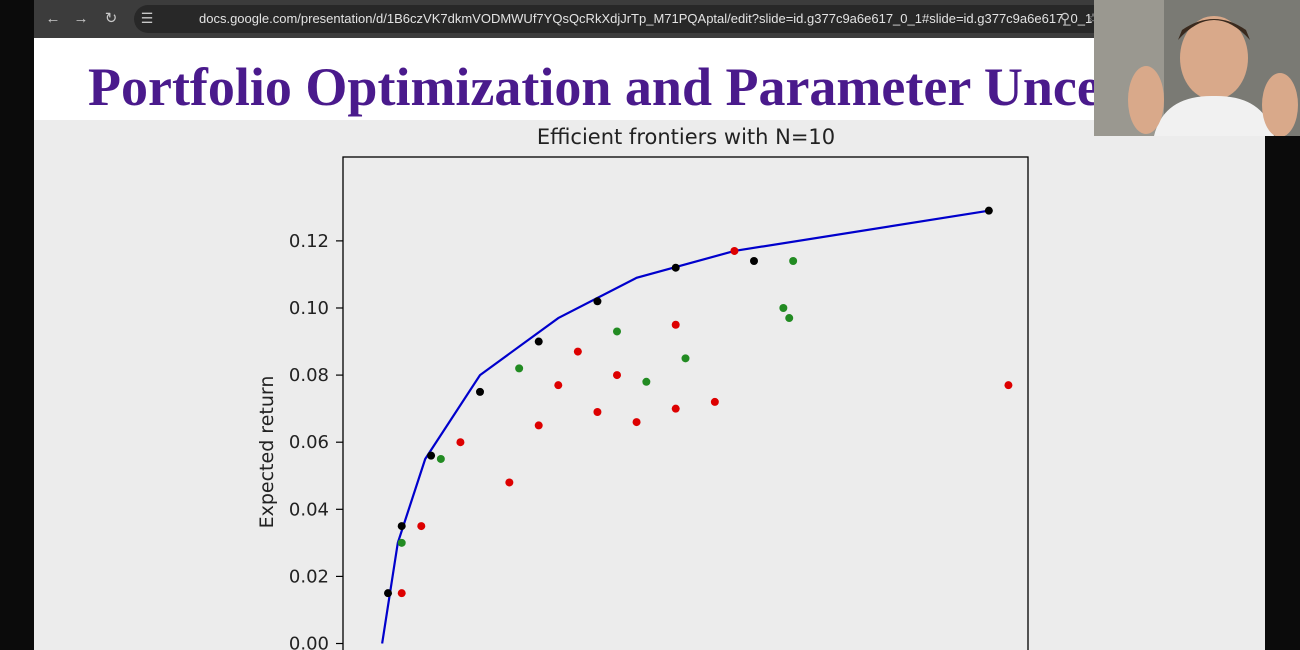  What do you see at coordinates (1282, 393) in the screenshot?
I see `right-letterbox` at bounding box center [1282, 393].